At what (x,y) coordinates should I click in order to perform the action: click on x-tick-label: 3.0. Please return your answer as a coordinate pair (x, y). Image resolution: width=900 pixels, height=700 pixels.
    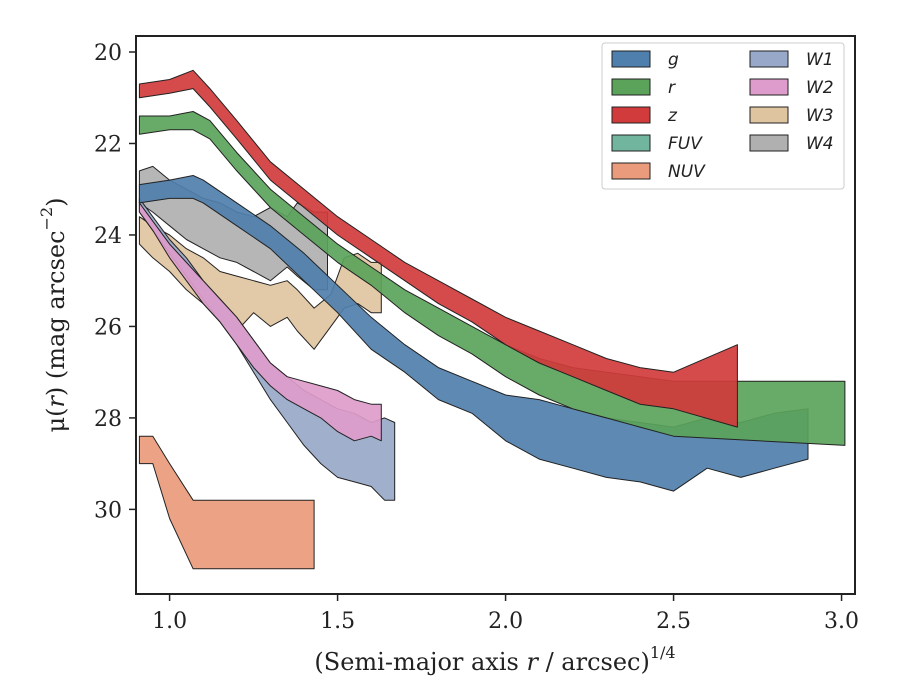
    Looking at the image, I should click on (841, 621).